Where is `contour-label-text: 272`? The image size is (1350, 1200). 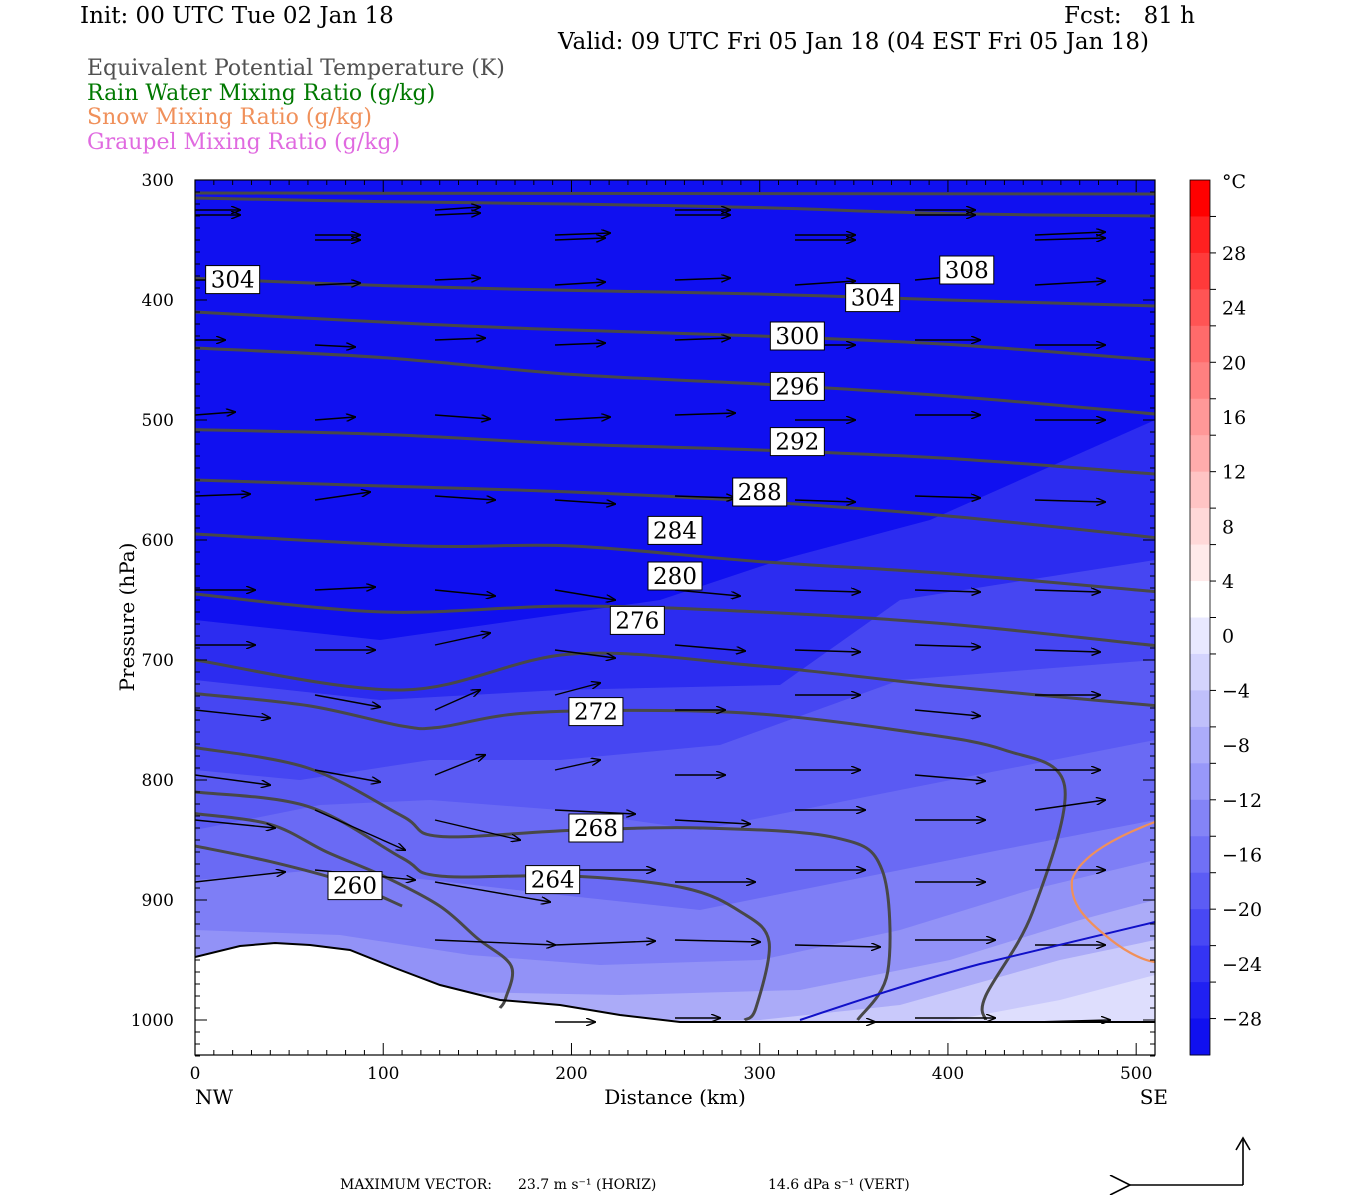
contour-label-text: 272 is located at coordinates (596, 713).